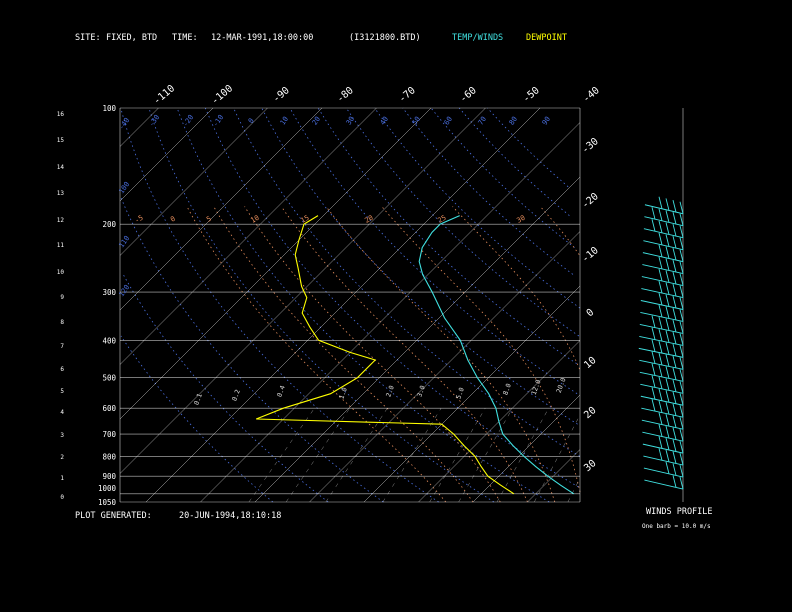 This screenshot has height=612, width=792. I want to click on temperature-tick-label: -110, so click(165, 95).